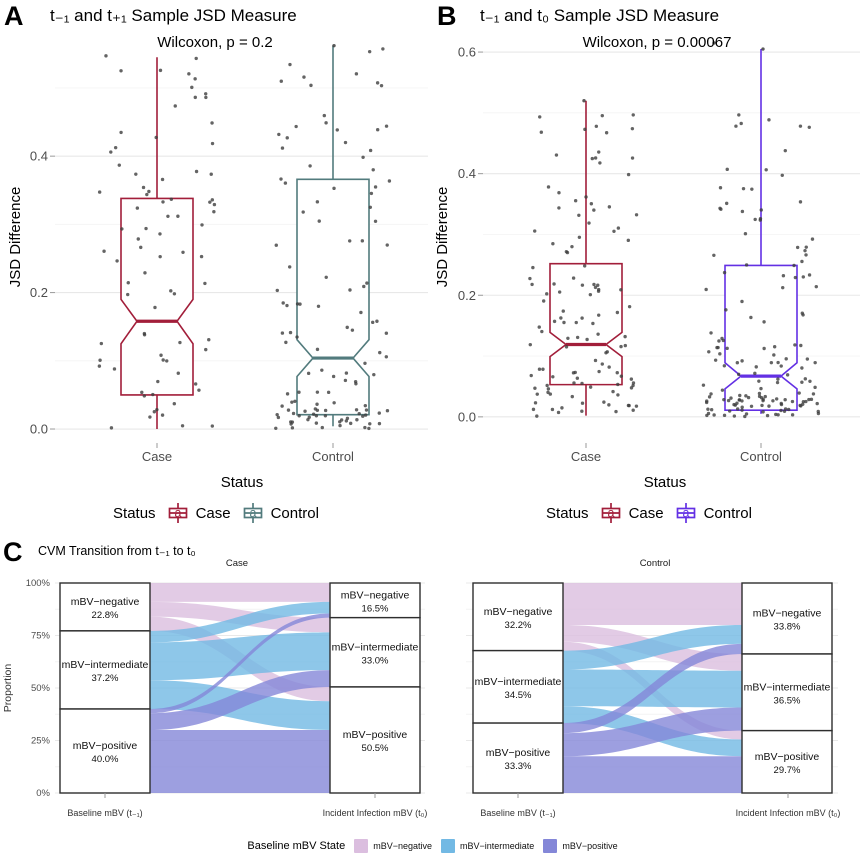 Image resolution: width=865 pixels, height=861 pixels. I want to click on svg-text: 40.0%, so click(105, 759).